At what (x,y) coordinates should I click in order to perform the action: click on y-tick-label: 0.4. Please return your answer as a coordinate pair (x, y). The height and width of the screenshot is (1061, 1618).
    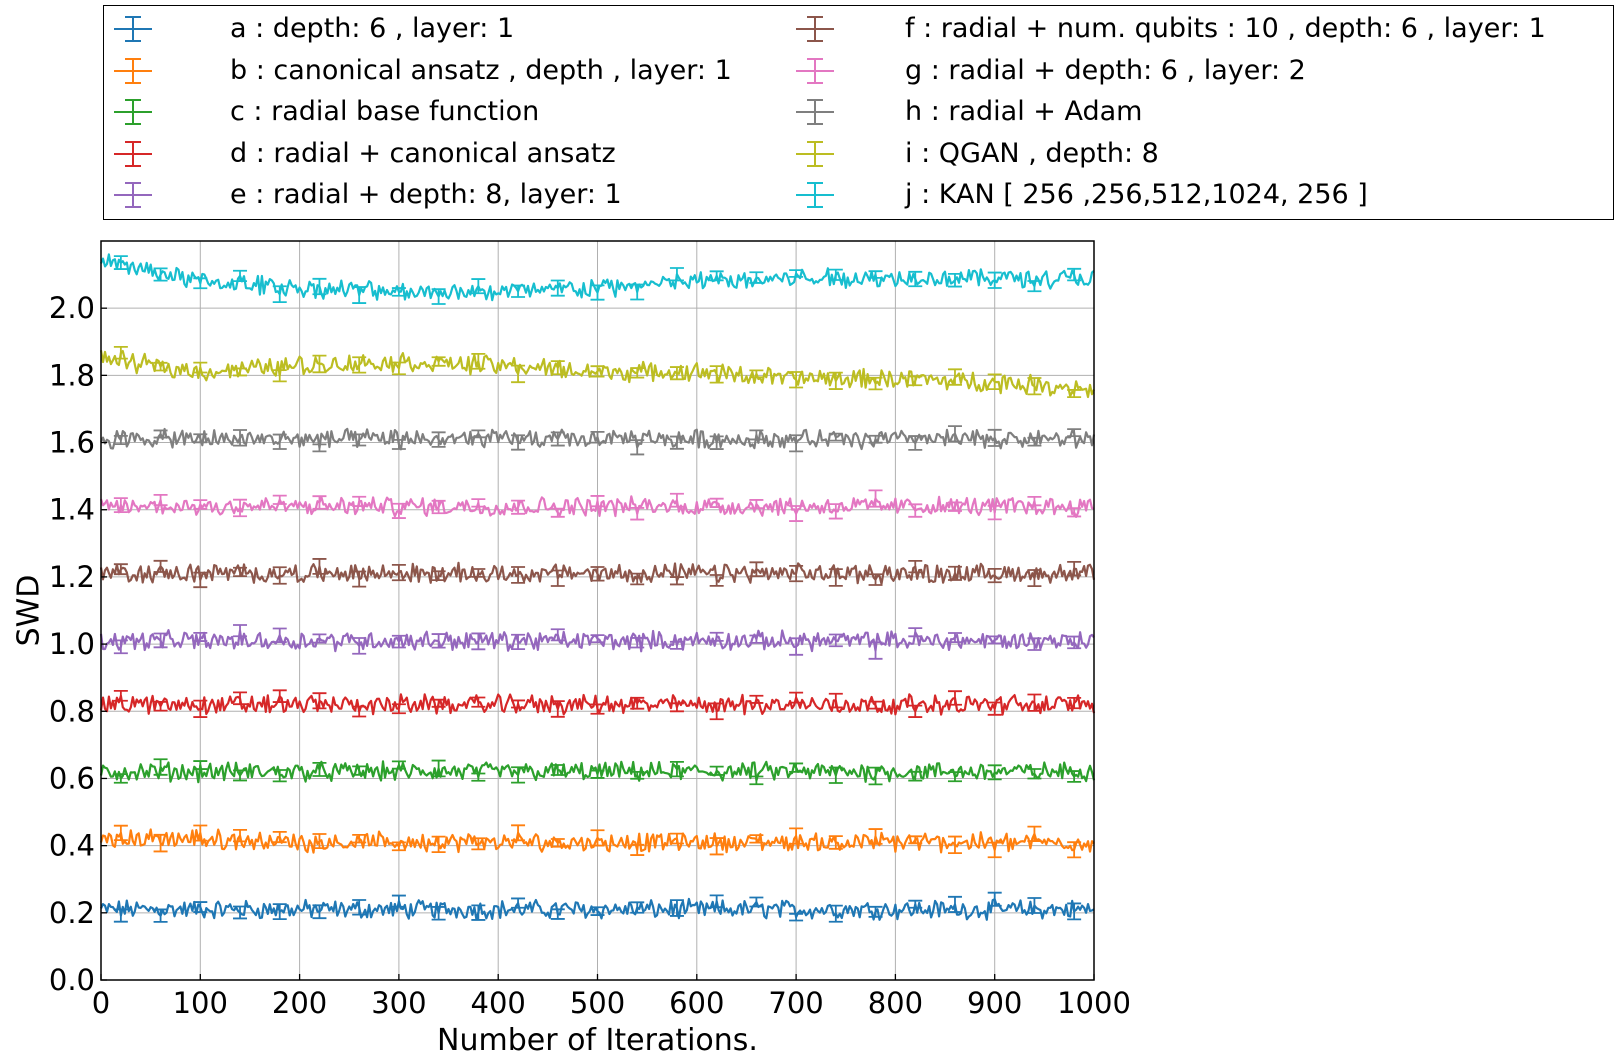
    Looking at the image, I should click on (72, 846).